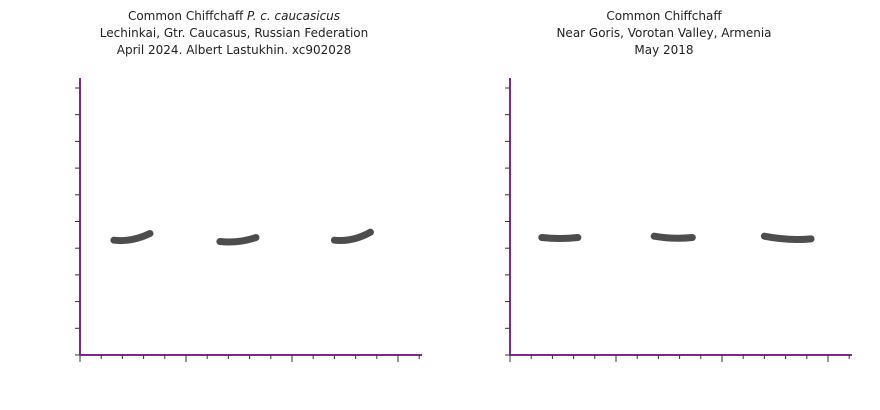  I want to click on recording-info-right: May 2018, so click(664, 50).